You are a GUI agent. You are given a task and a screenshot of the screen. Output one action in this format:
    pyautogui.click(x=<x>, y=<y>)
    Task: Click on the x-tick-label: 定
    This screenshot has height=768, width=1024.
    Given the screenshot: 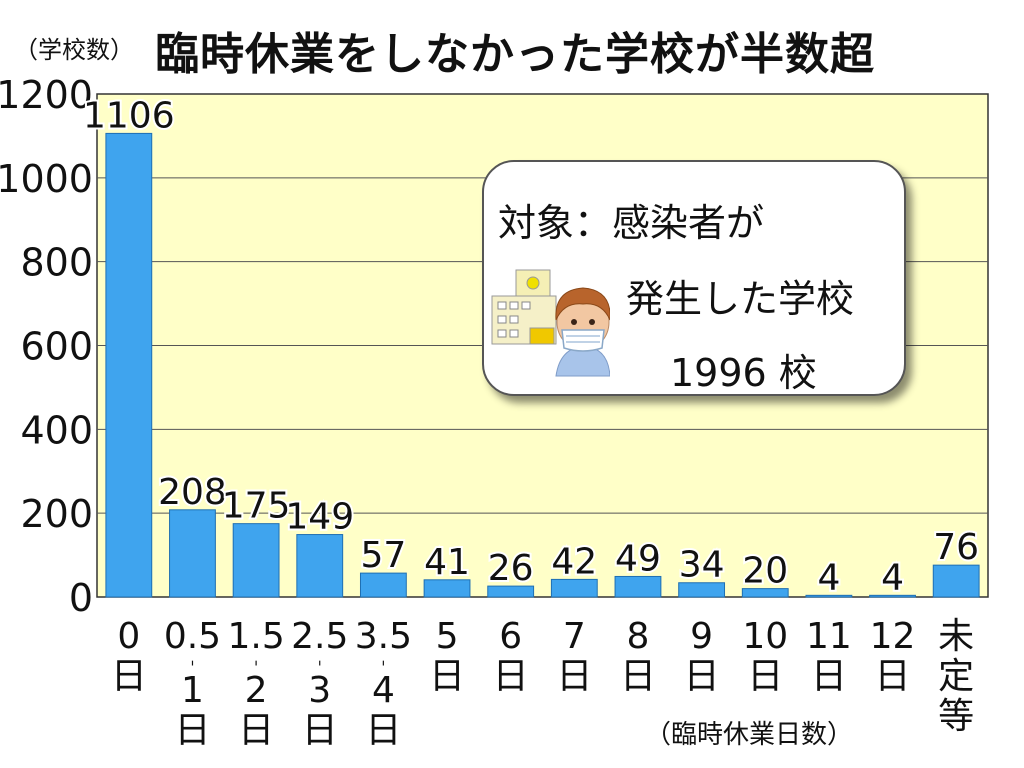 What is the action you would take?
    pyautogui.click(x=956, y=676)
    